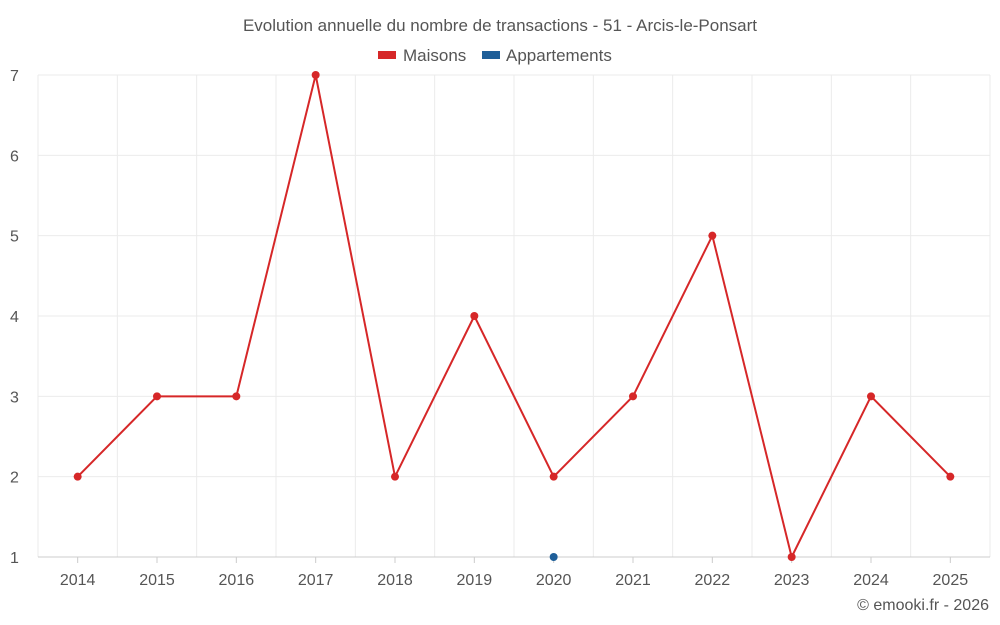 The height and width of the screenshot is (625, 1000). I want to click on data-point-maisons-2022, so click(712, 235).